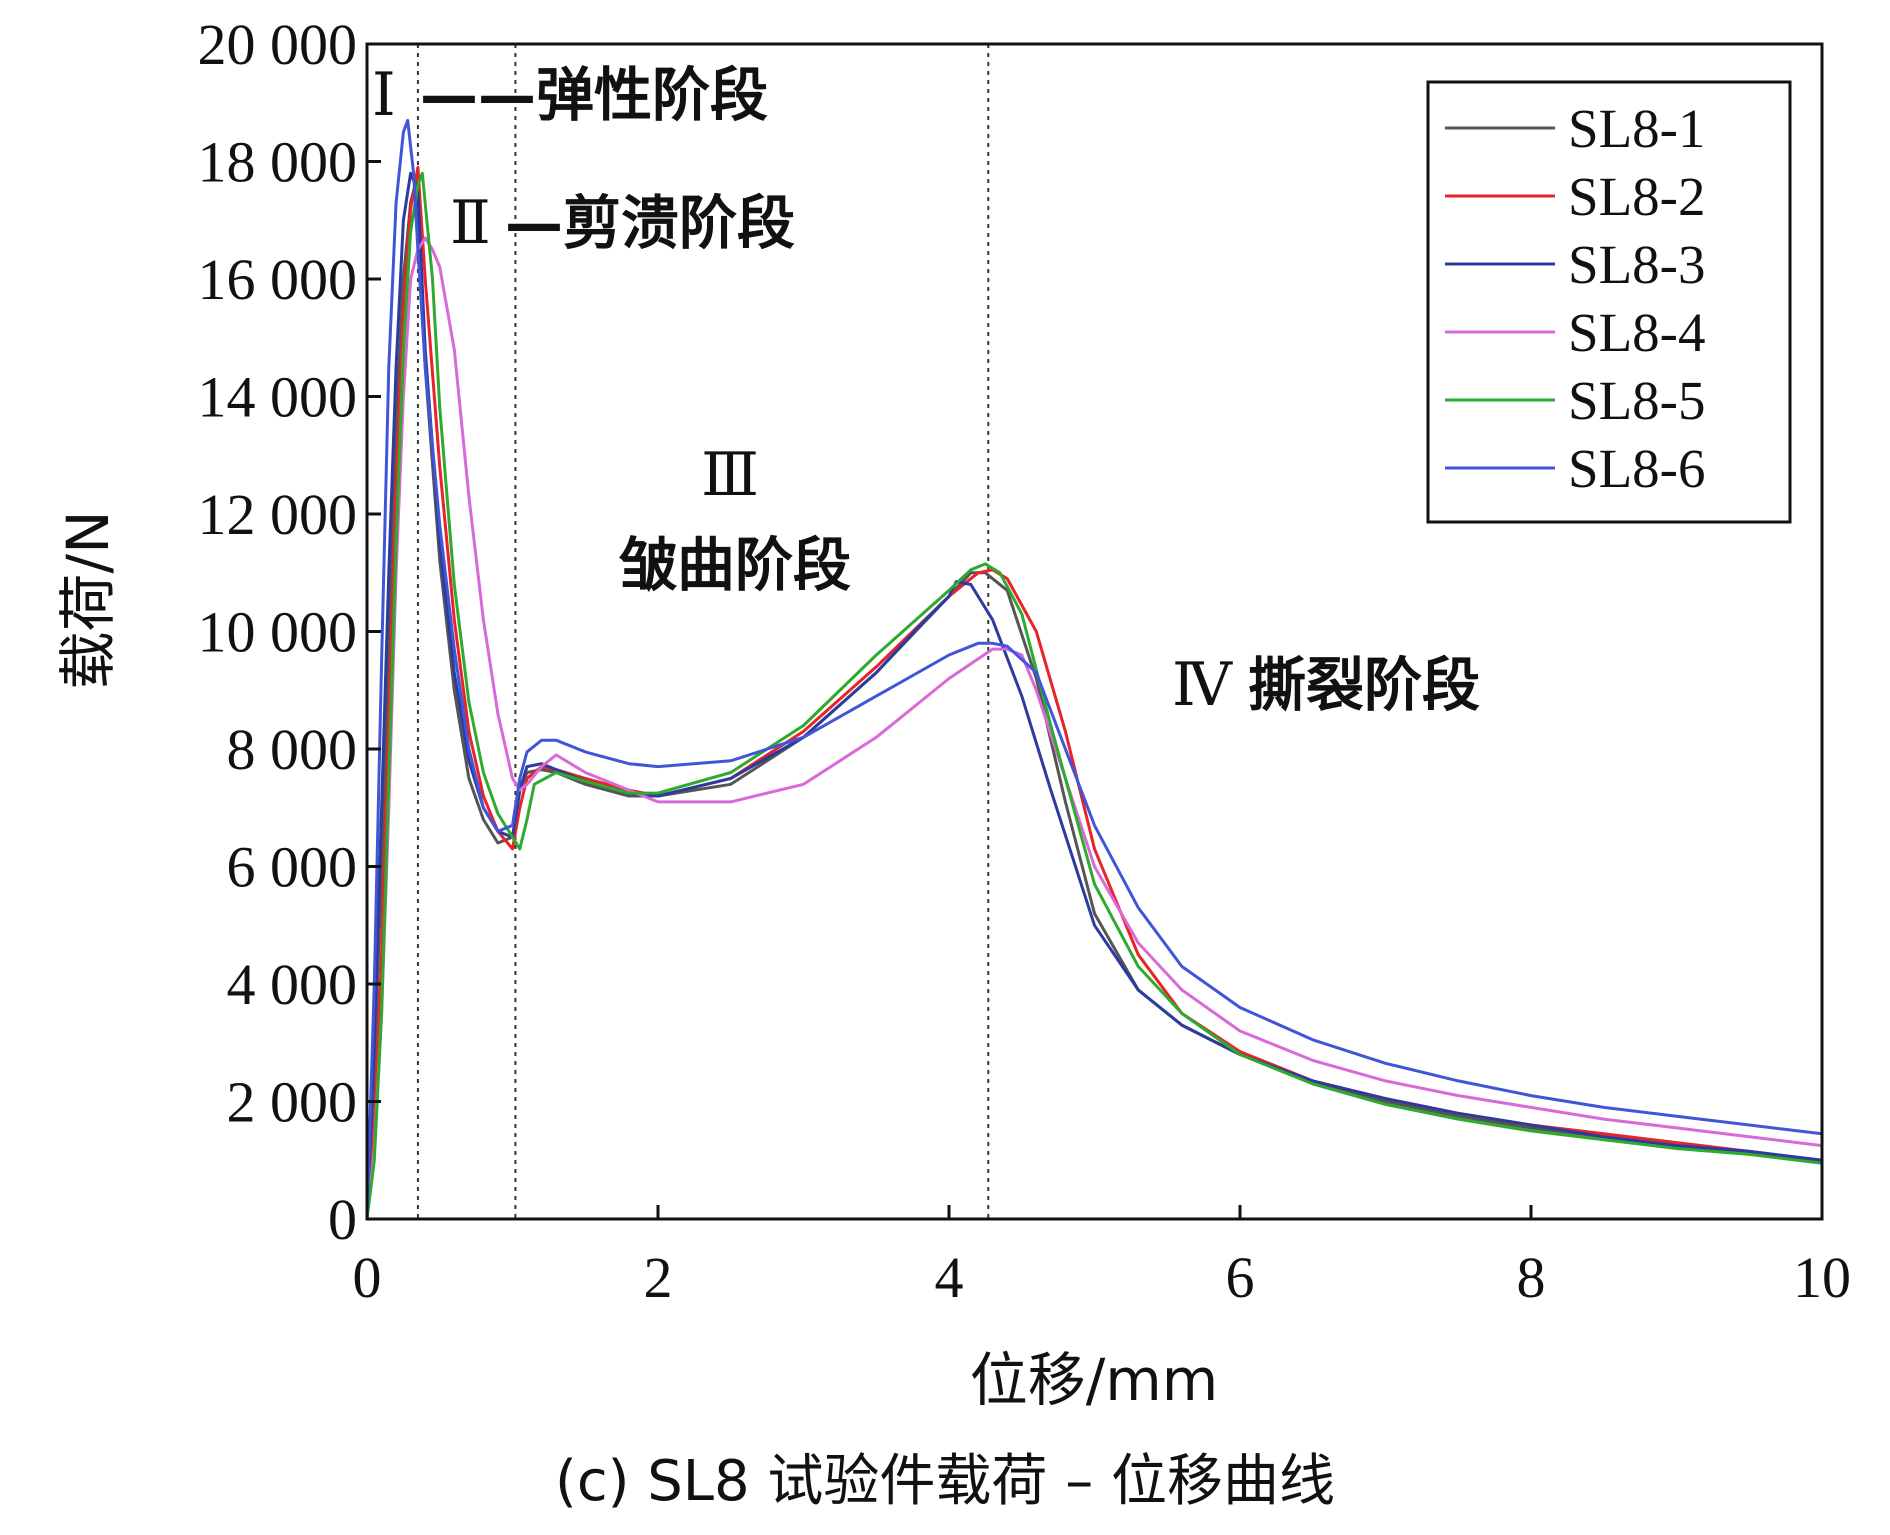  What do you see at coordinates (384, 95) in the screenshot?
I see `stage-1-roman: Ⅰ` at bounding box center [384, 95].